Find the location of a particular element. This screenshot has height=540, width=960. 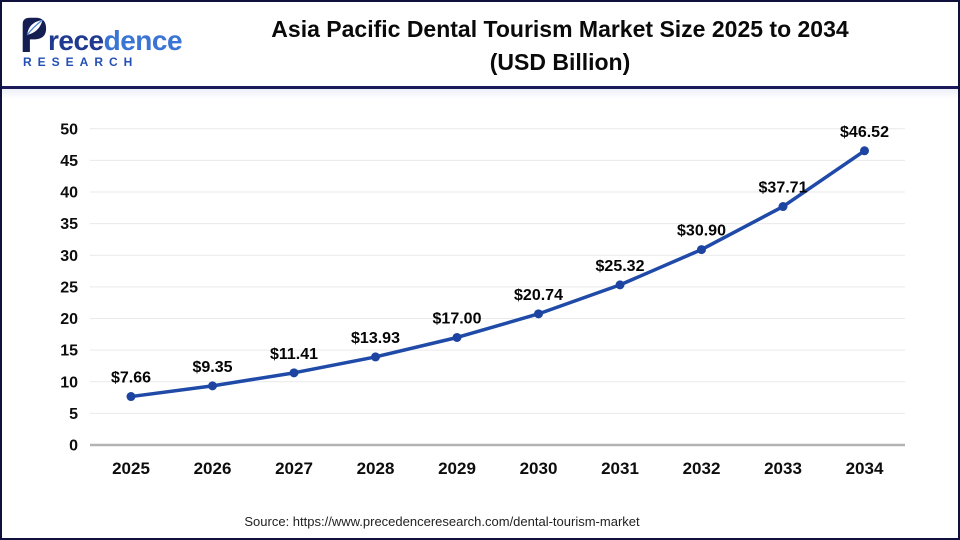

y-tick-label: 20 is located at coordinates (69, 319).